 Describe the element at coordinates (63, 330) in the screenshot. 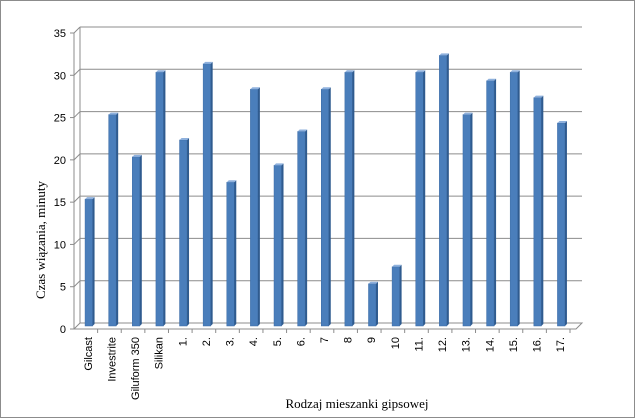

I see `y-tick-label: 0` at that location.